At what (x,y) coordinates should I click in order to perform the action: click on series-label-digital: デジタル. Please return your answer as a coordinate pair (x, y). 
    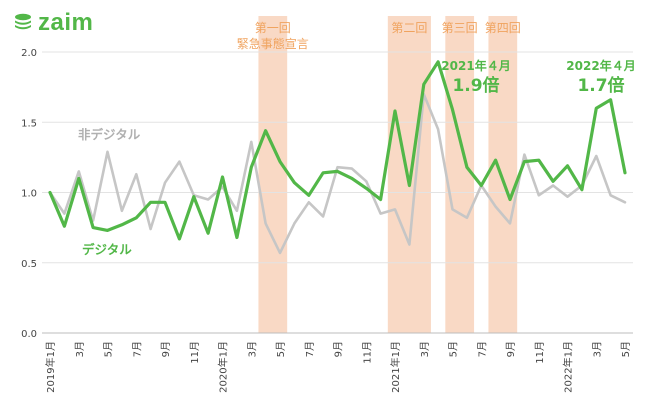
    Looking at the image, I should click on (107, 249).